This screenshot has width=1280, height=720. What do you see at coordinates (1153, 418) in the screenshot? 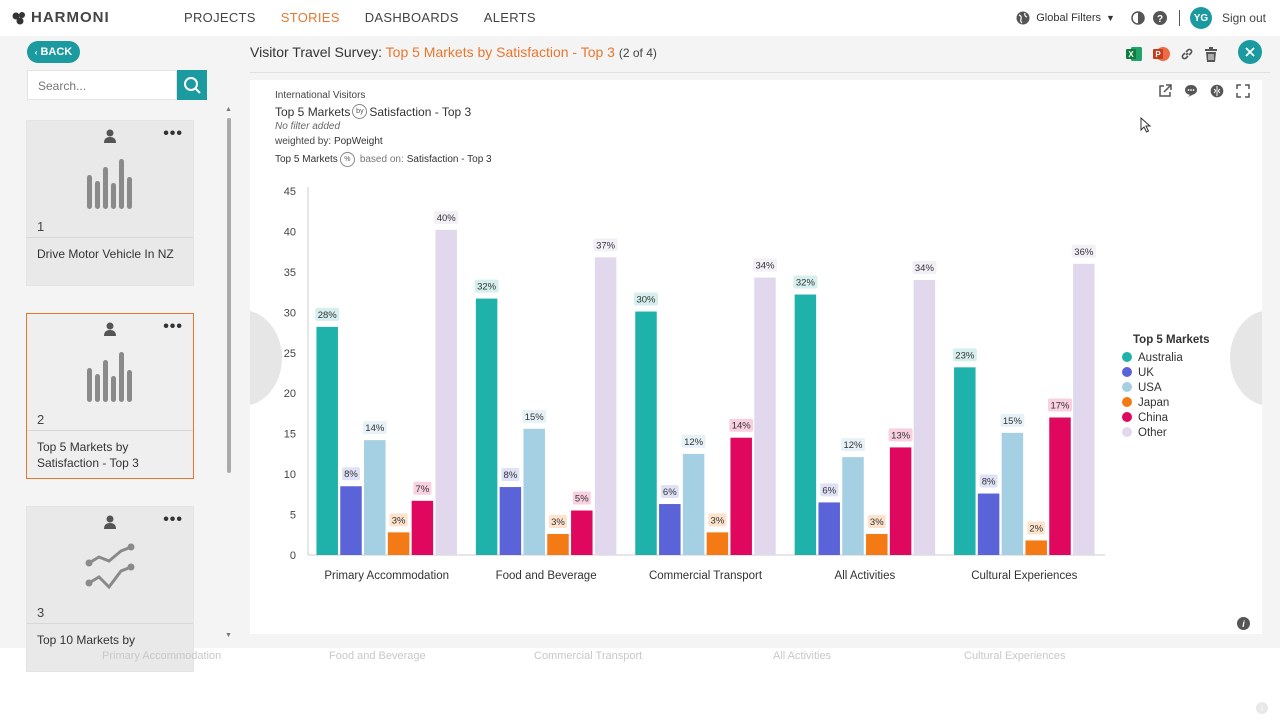
I see `legend-item: China` at bounding box center [1153, 418].